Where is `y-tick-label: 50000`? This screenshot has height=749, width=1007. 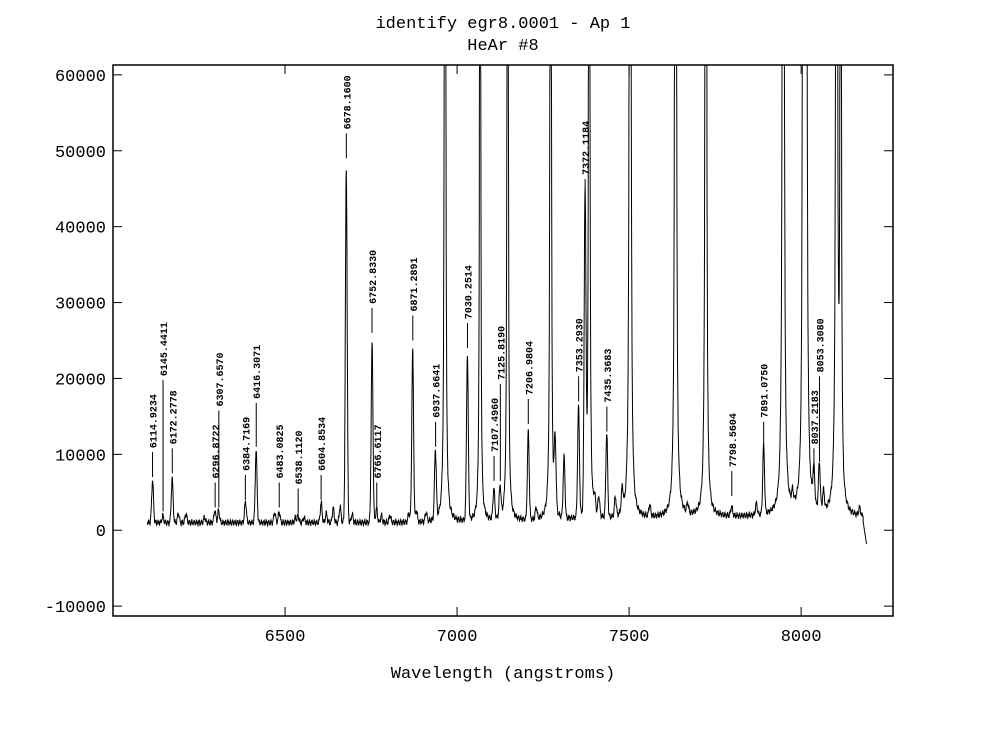
y-tick-label: 50000 is located at coordinates (80, 153).